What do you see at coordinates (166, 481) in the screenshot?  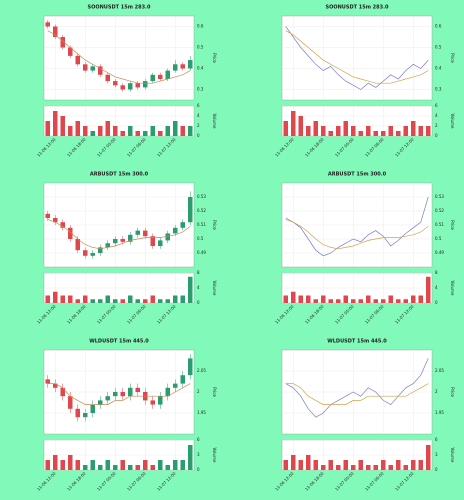 I see `x-tick-label: 11-07 12:00` at bounding box center [166, 481].